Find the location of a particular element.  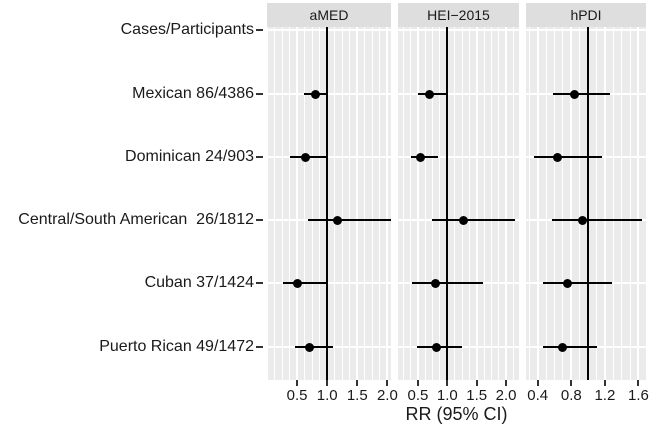

y-axis-label: Central/South American 26/1812 is located at coordinates (136, 219).